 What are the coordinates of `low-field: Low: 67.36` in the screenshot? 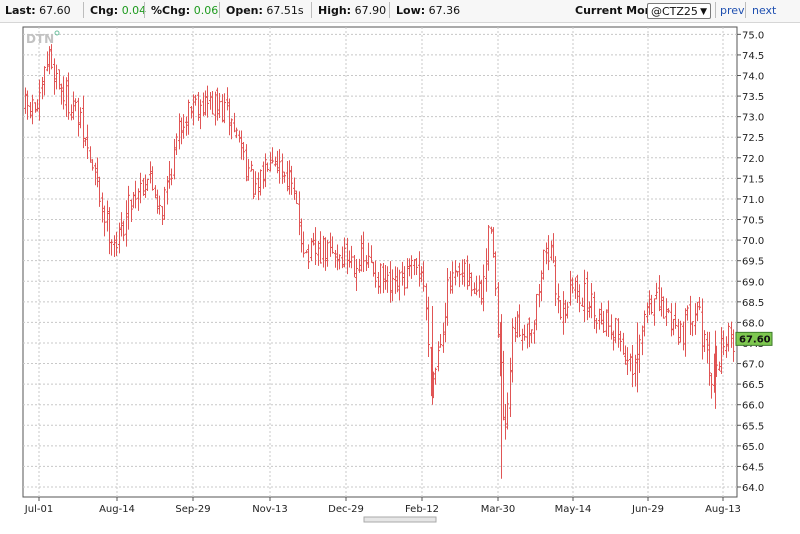 It's located at (428, 10).